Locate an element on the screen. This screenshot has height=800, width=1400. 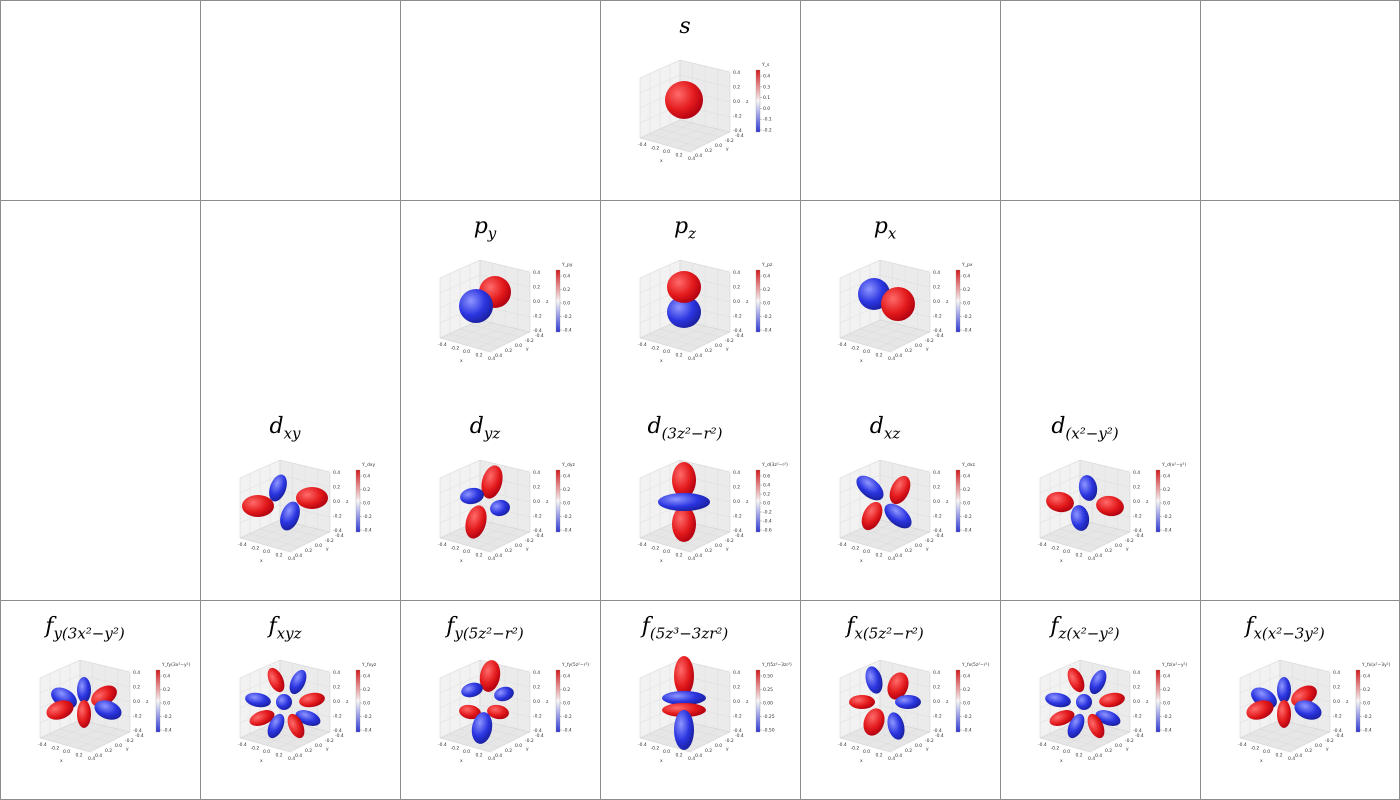
colorbar-tick-label: -0.25 is located at coordinates (769, 717).